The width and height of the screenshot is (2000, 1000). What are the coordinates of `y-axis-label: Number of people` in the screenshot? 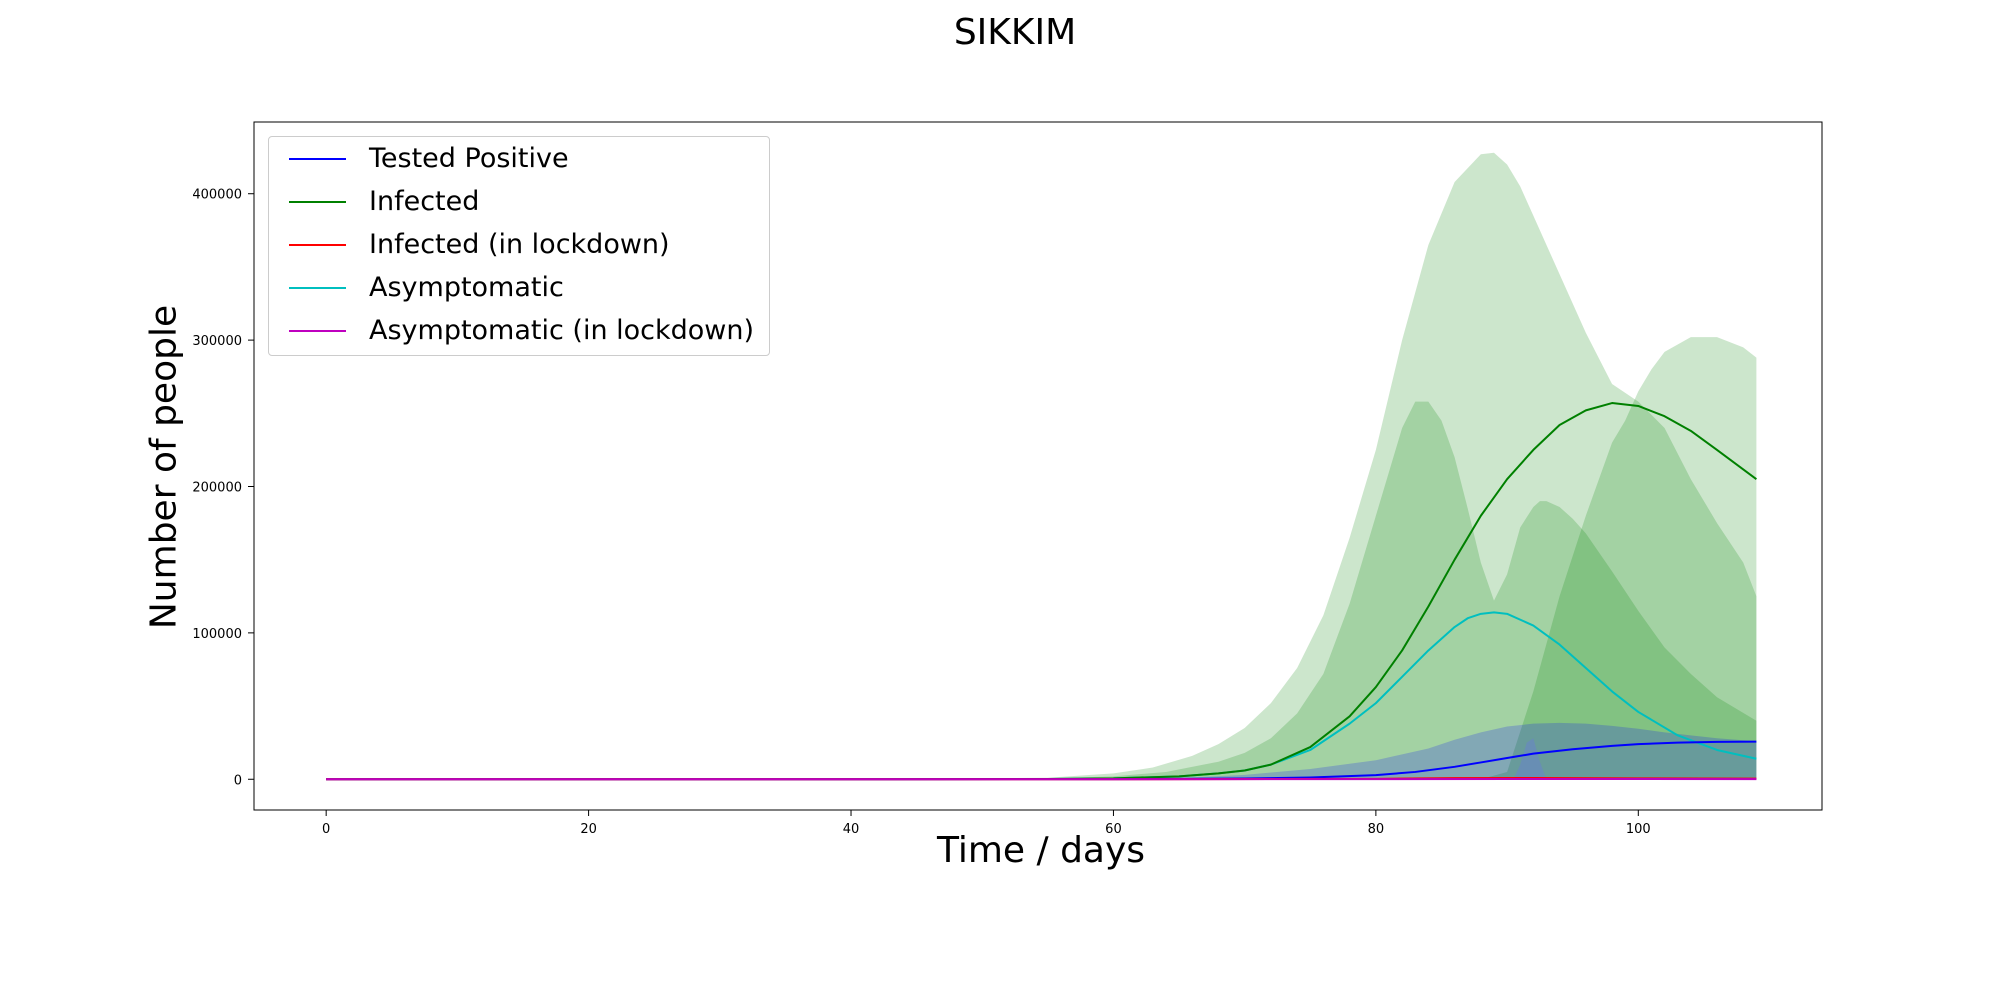 It's located at (164, 467).